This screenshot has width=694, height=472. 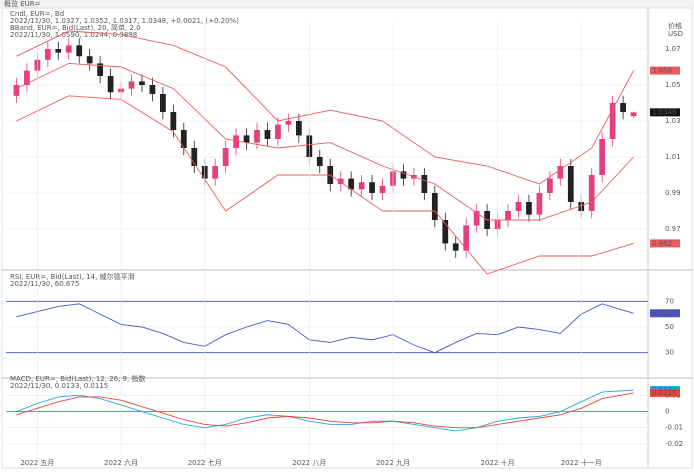 I want to click on y-tick-label: 30, so click(x=669, y=353).